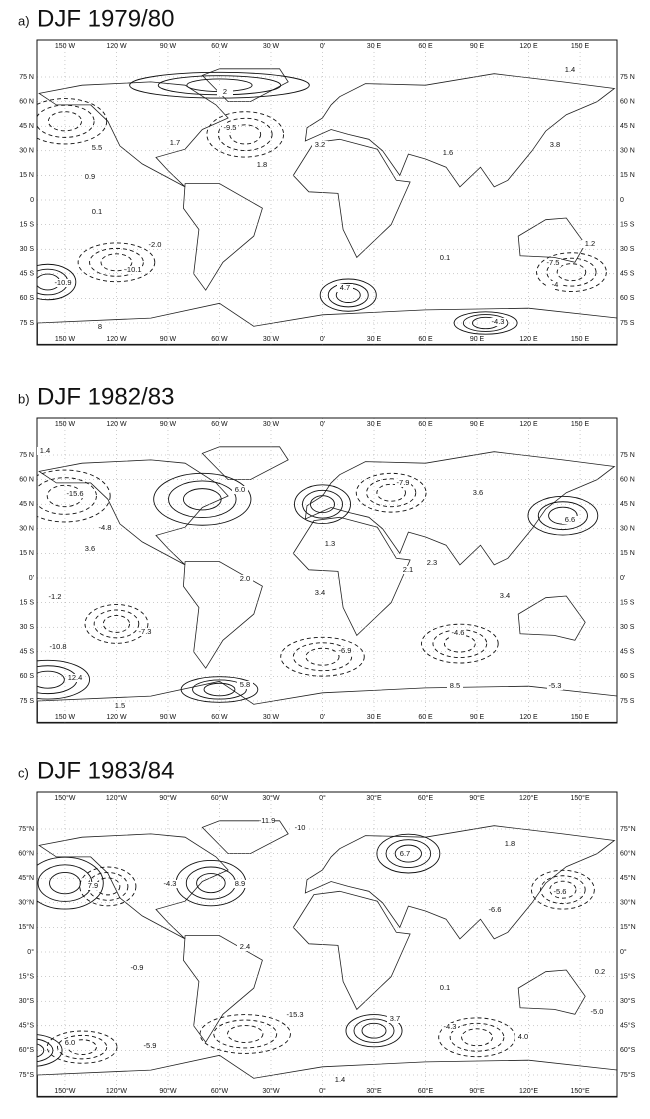 This screenshot has width=650, height=1119. Describe the element at coordinates (27, 1001) in the screenshot. I see `lat-label: 30°S` at that location.